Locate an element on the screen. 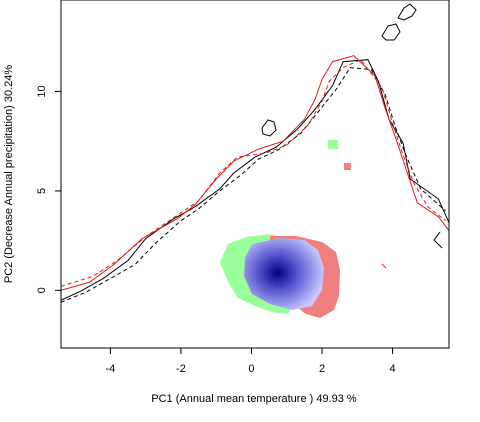 Image resolution: width=480 pixels, height=422 pixels. x-axis: -4 -2 0 2 4 is located at coordinates (250, 361).